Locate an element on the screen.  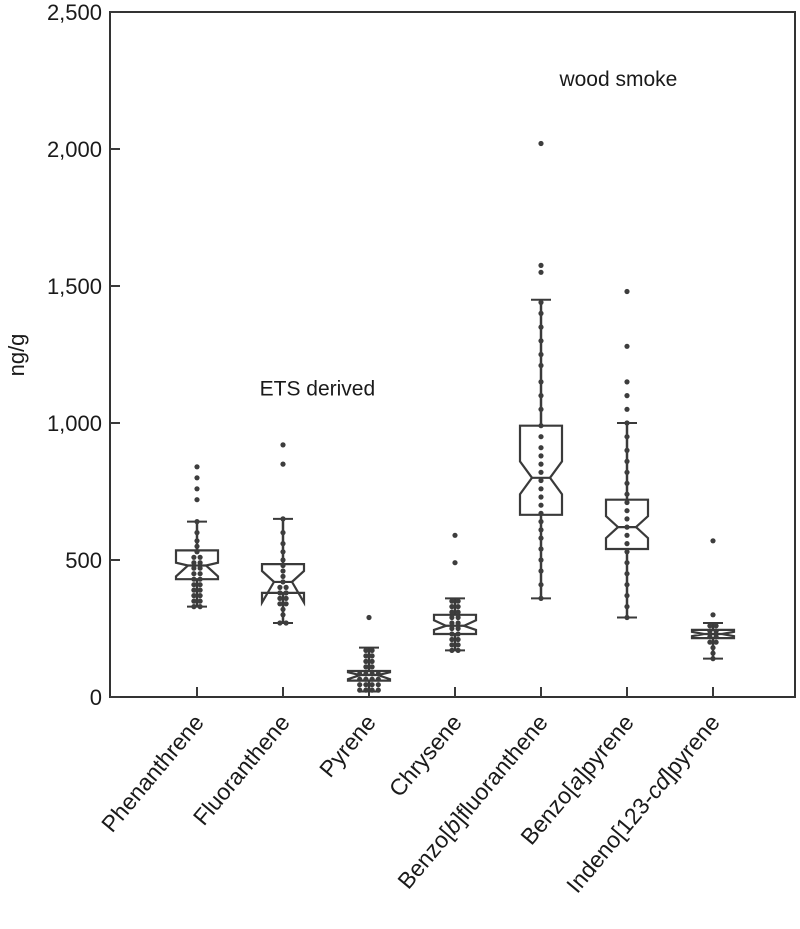
x-tick-label: Benzo[b]fluoranthene is located at coordinates (472, 802).